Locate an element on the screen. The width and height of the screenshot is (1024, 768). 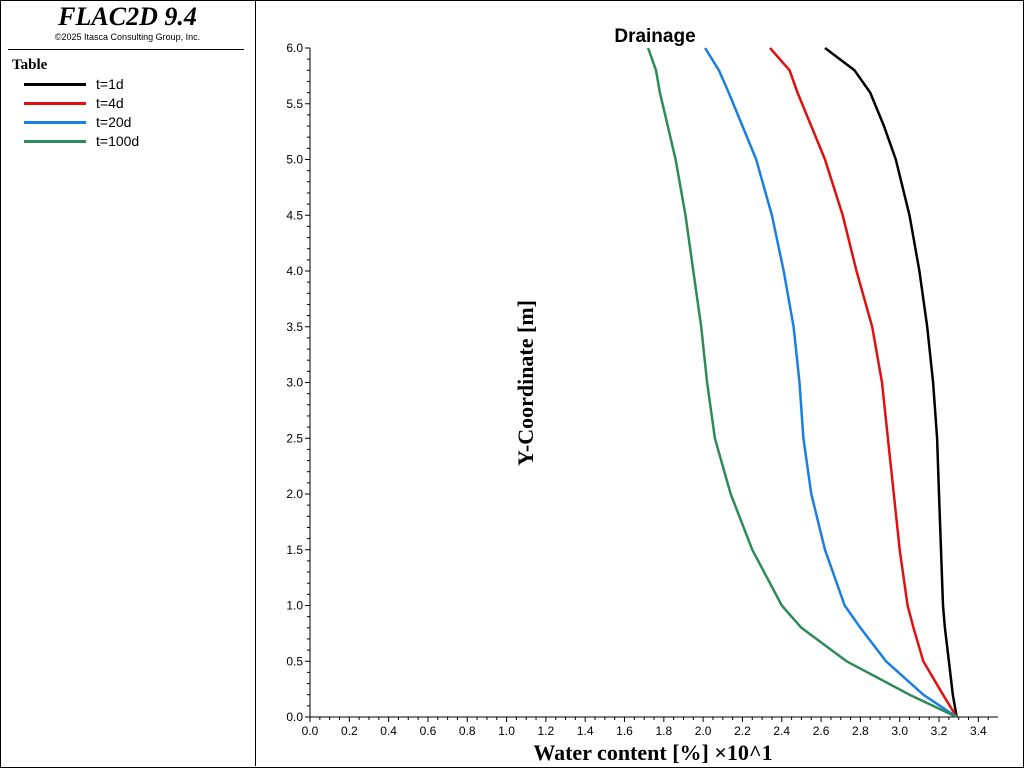
y-tick-label: 1.5 is located at coordinates (294, 550).